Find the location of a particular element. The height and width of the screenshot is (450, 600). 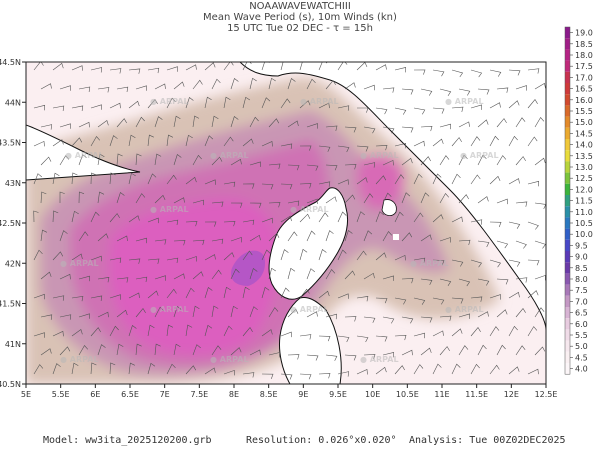

x-tick-label: 11.5E is located at coordinates (476, 394).